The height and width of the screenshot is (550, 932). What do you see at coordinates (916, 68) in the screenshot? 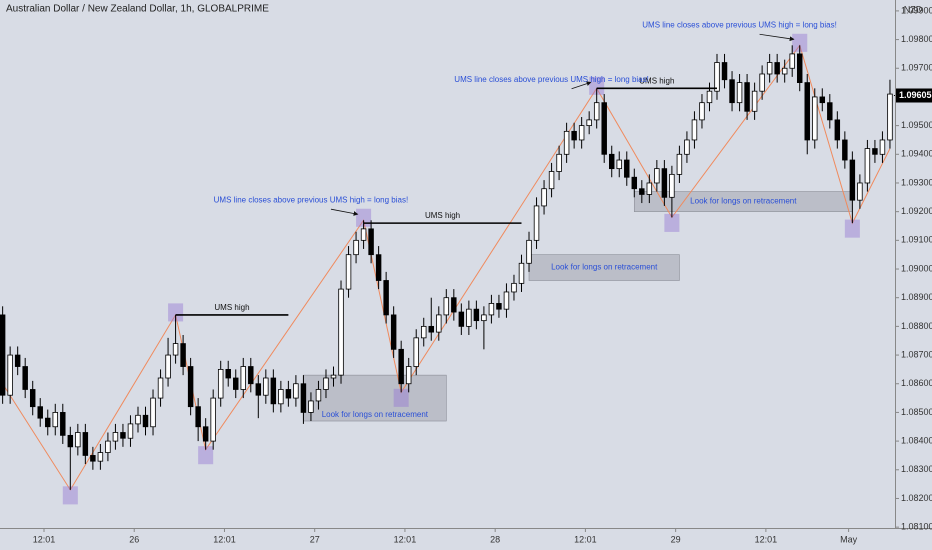
I see `y-tick-label: 1.09700` at bounding box center [916, 68].